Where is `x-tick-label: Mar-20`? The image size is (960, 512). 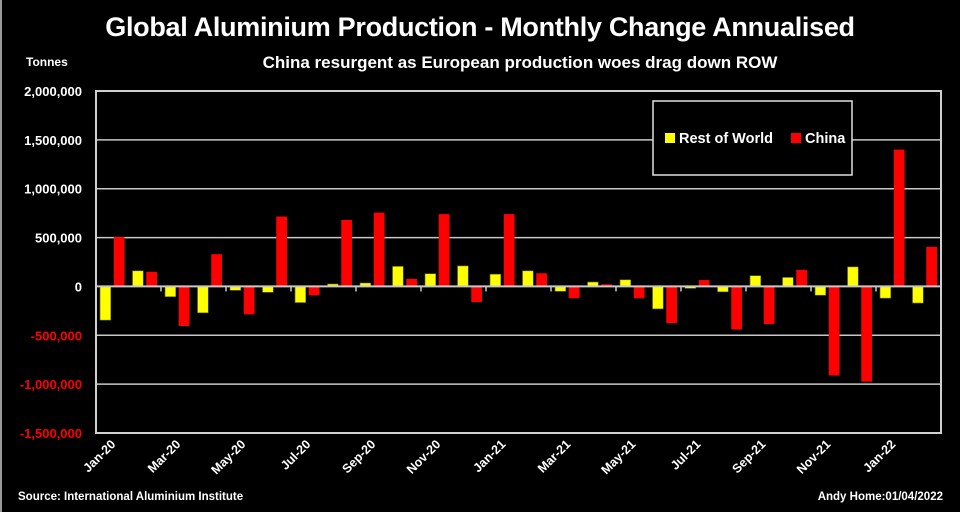
x-tick-label: Mar-20 is located at coordinates (164, 456).